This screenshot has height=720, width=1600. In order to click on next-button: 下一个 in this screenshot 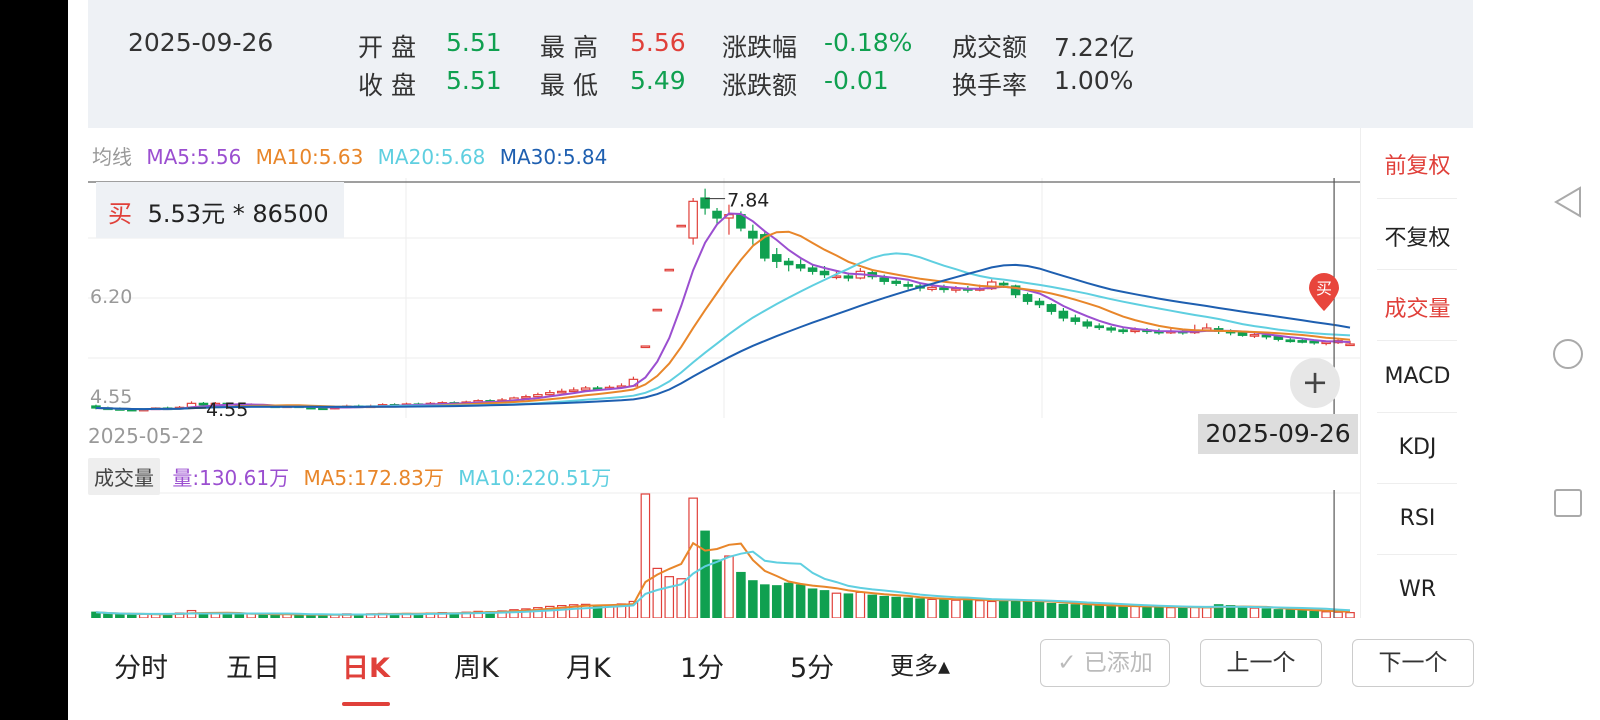, I will do `click(1413, 663)`.